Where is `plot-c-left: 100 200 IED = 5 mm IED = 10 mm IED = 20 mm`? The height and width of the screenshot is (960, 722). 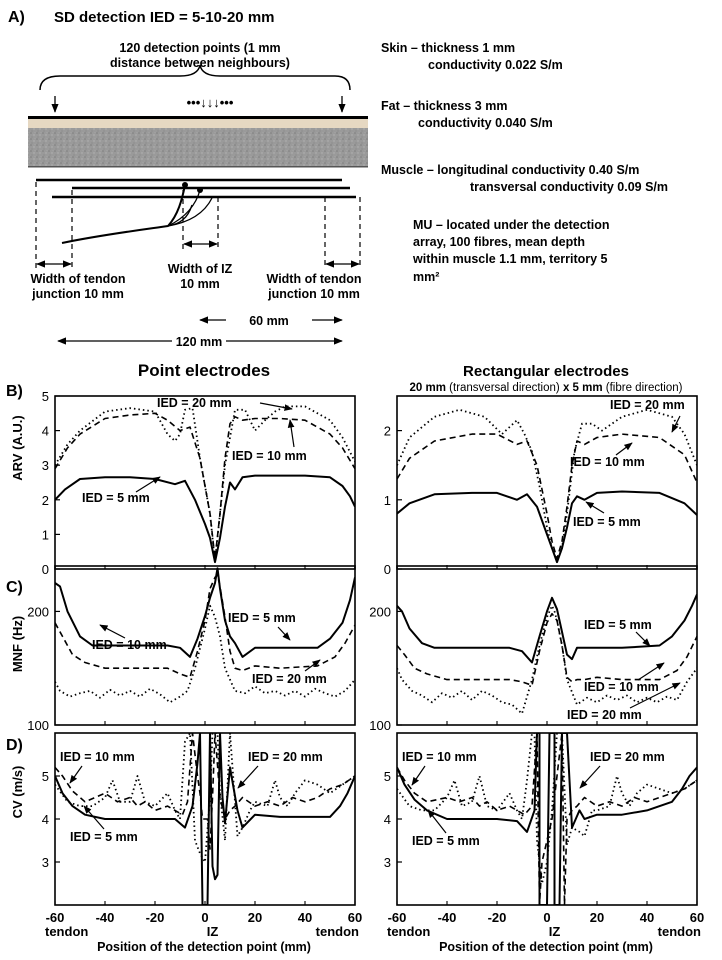
plot-c-left: 100 200 IED = 5 mm IED = 10 mm IED = 20 mm is located at coordinates (191, 649).